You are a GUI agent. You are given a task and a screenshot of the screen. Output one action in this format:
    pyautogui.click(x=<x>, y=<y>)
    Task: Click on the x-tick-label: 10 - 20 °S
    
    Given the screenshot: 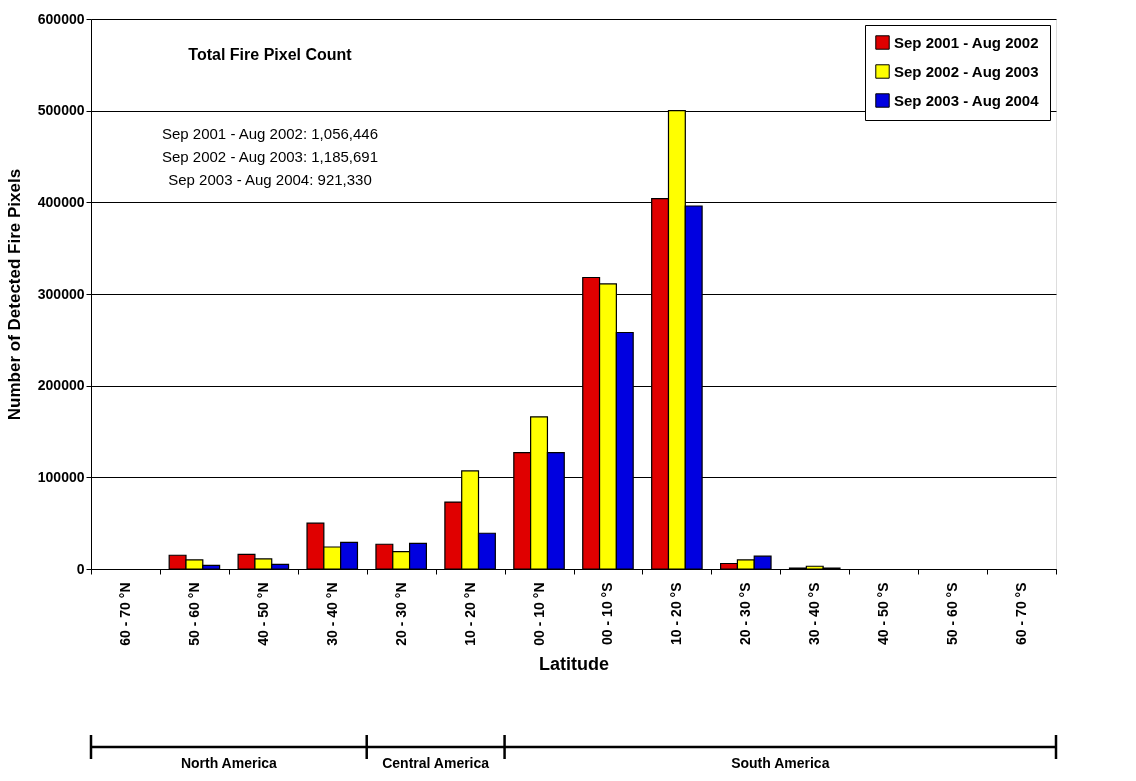 What is the action you would take?
    pyautogui.click(x=676, y=613)
    